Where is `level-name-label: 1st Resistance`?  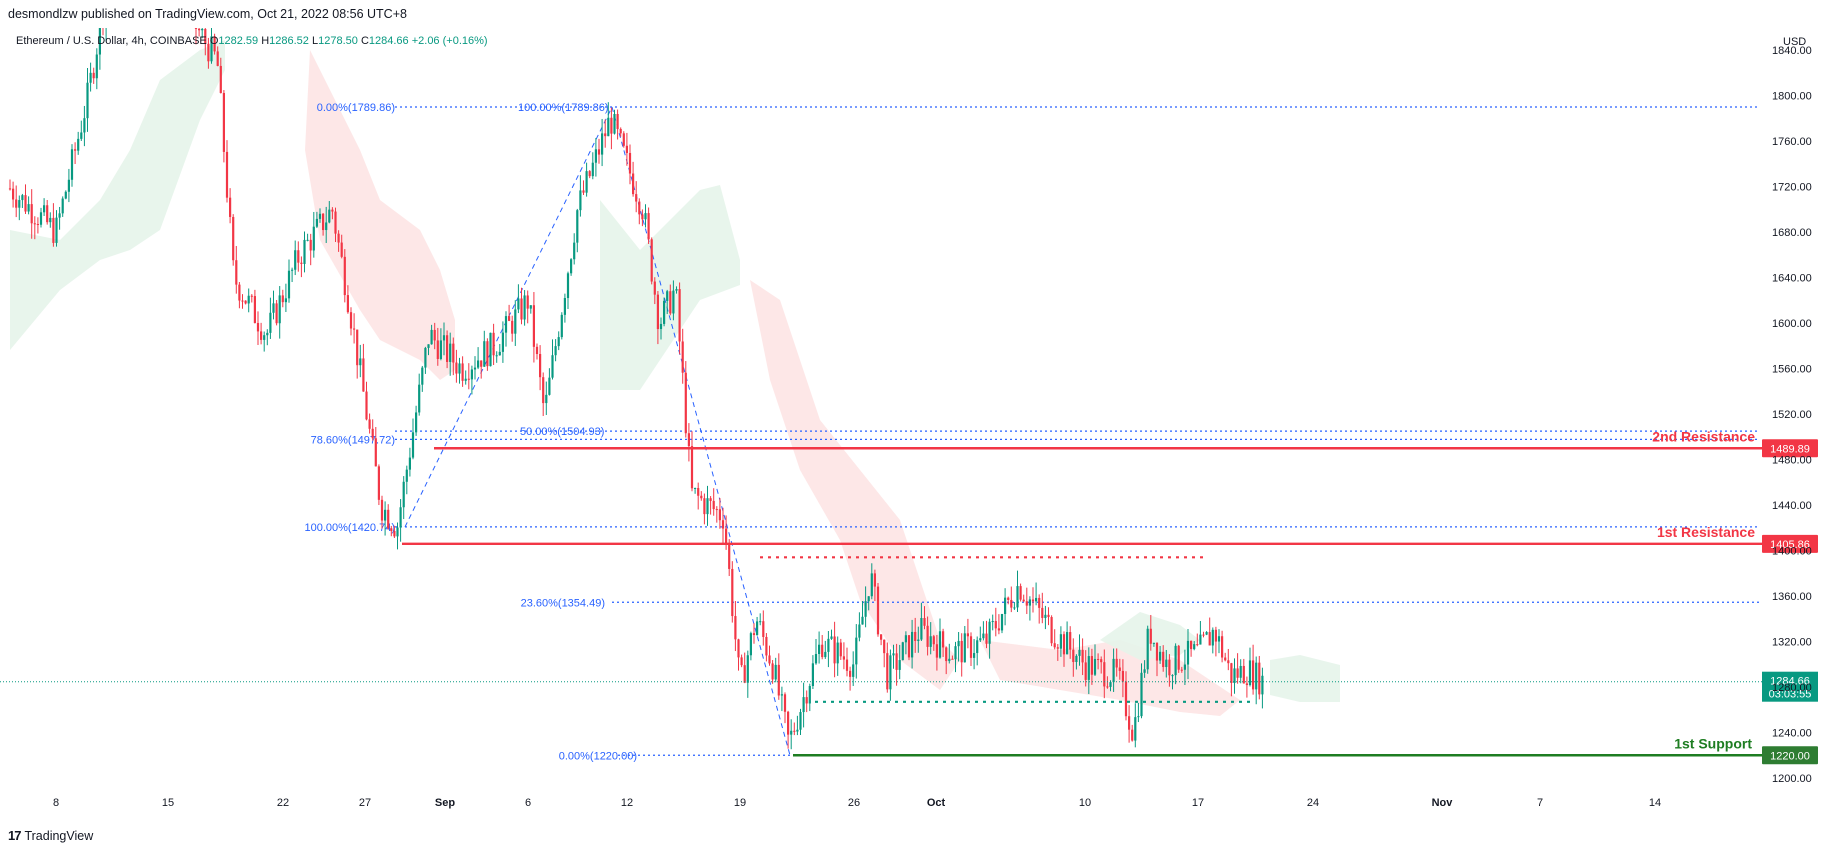 level-name-label: 1st Resistance is located at coordinates (1706, 532).